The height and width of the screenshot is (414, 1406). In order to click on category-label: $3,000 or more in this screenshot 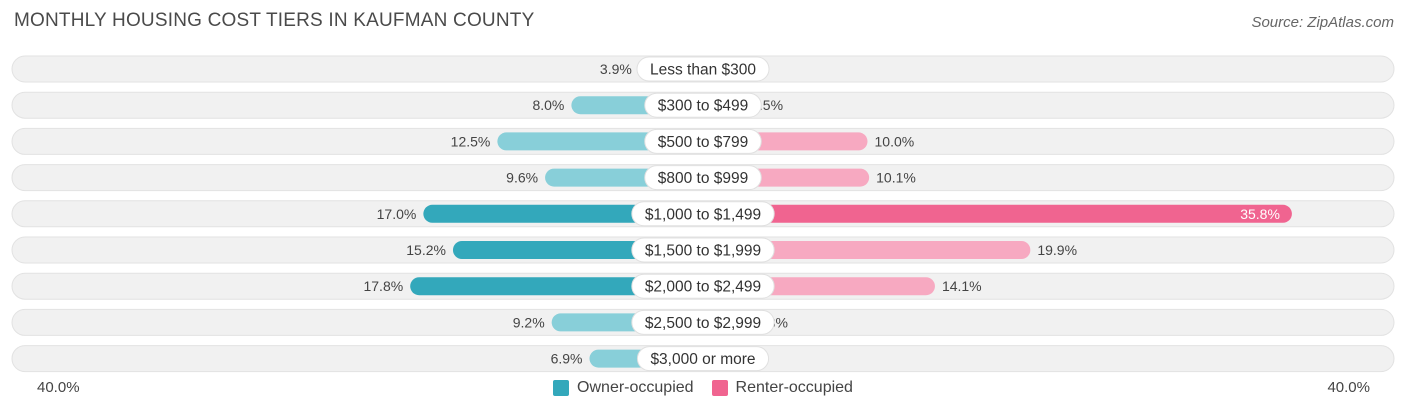, I will do `click(702, 359)`.